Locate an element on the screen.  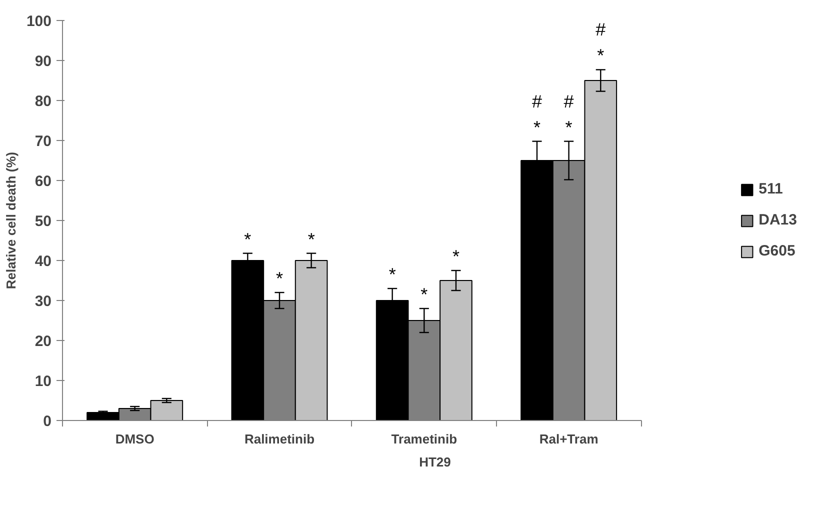
y-tick-label: 60 is located at coordinates (43, 181).